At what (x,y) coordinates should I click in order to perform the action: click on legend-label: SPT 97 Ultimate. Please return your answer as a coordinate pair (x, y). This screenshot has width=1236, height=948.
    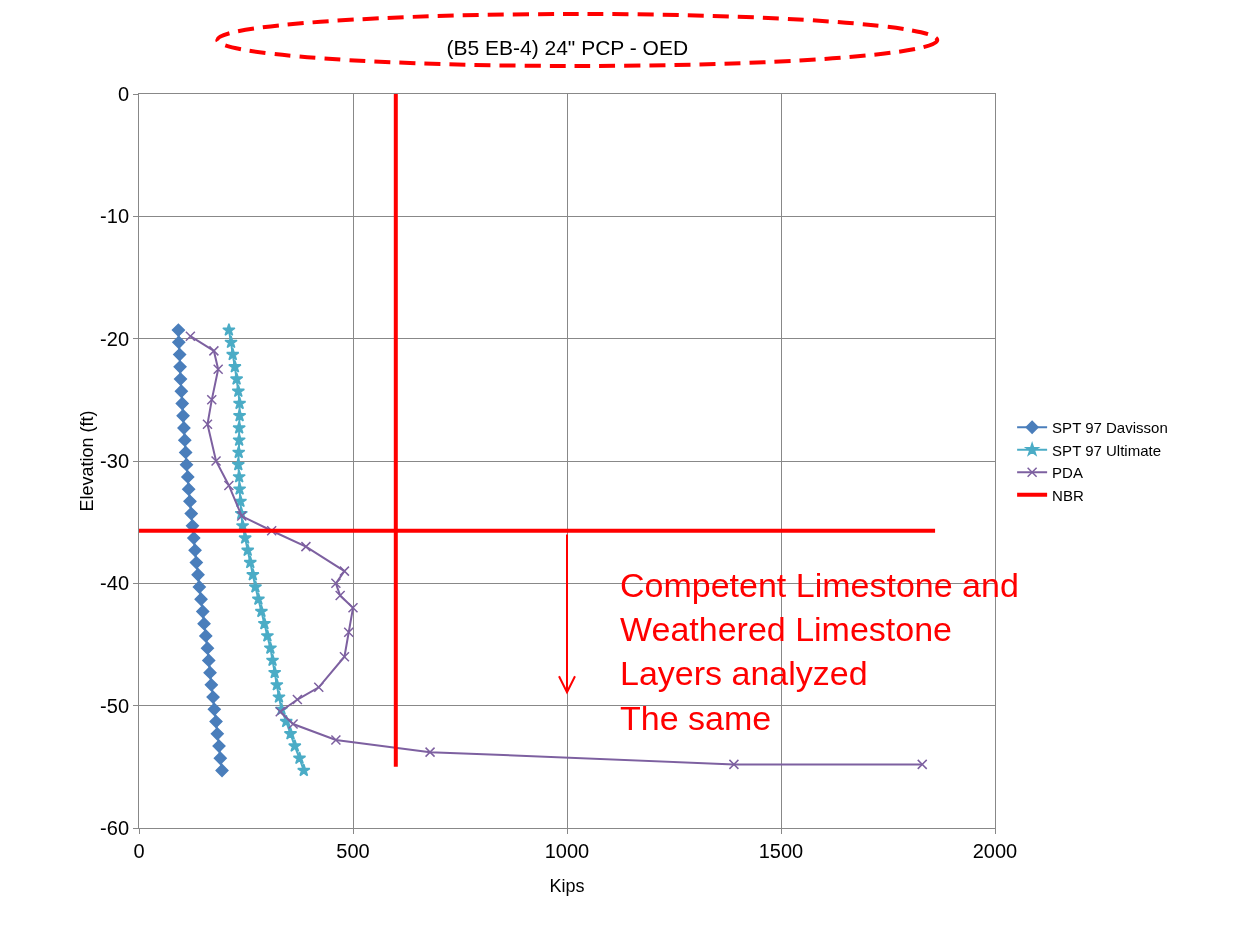
    Looking at the image, I should click on (1107, 450).